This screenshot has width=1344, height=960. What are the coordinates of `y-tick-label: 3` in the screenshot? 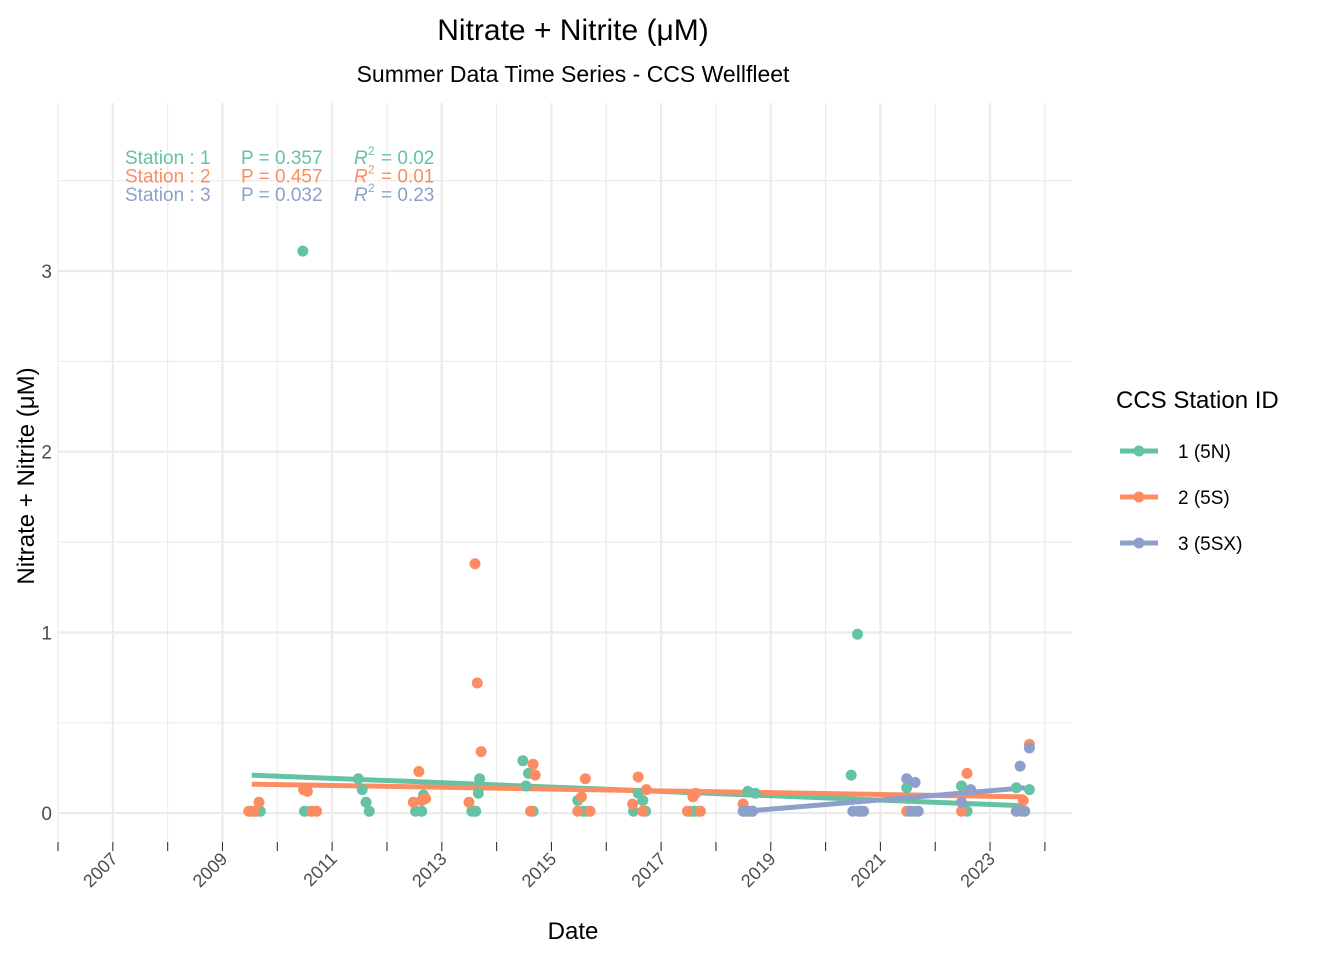 It's located at (46, 272).